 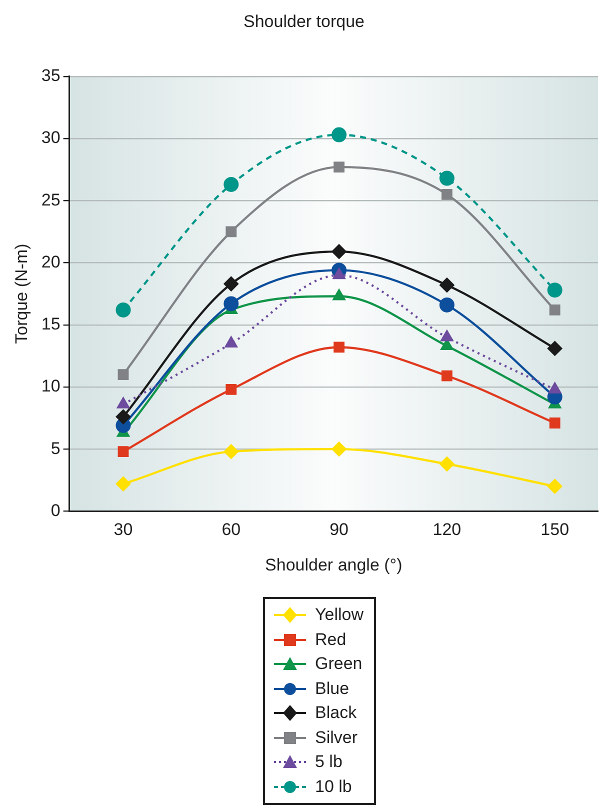 I want to click on x-tick-label: 90, so click(x=339, y=530).